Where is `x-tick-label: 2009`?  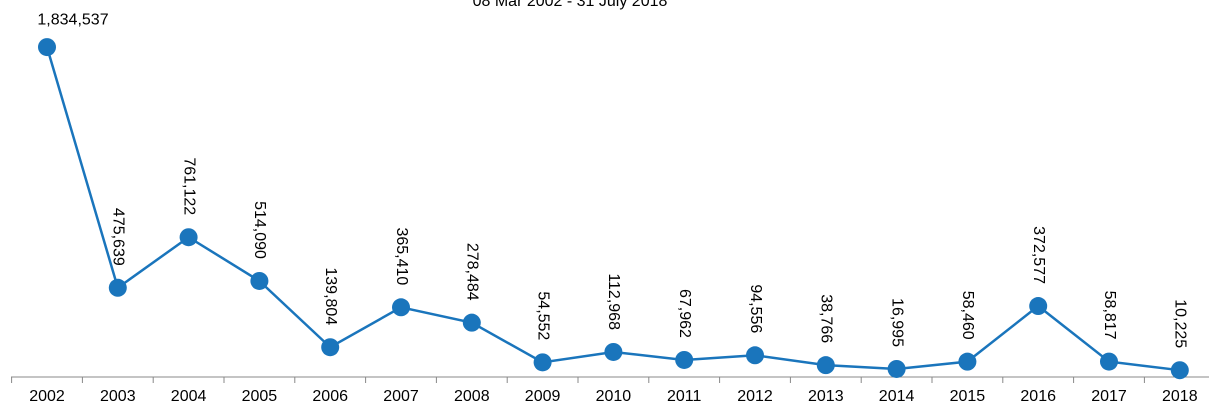 x-tick-label: 2009 is located at coordinates (543, 396).